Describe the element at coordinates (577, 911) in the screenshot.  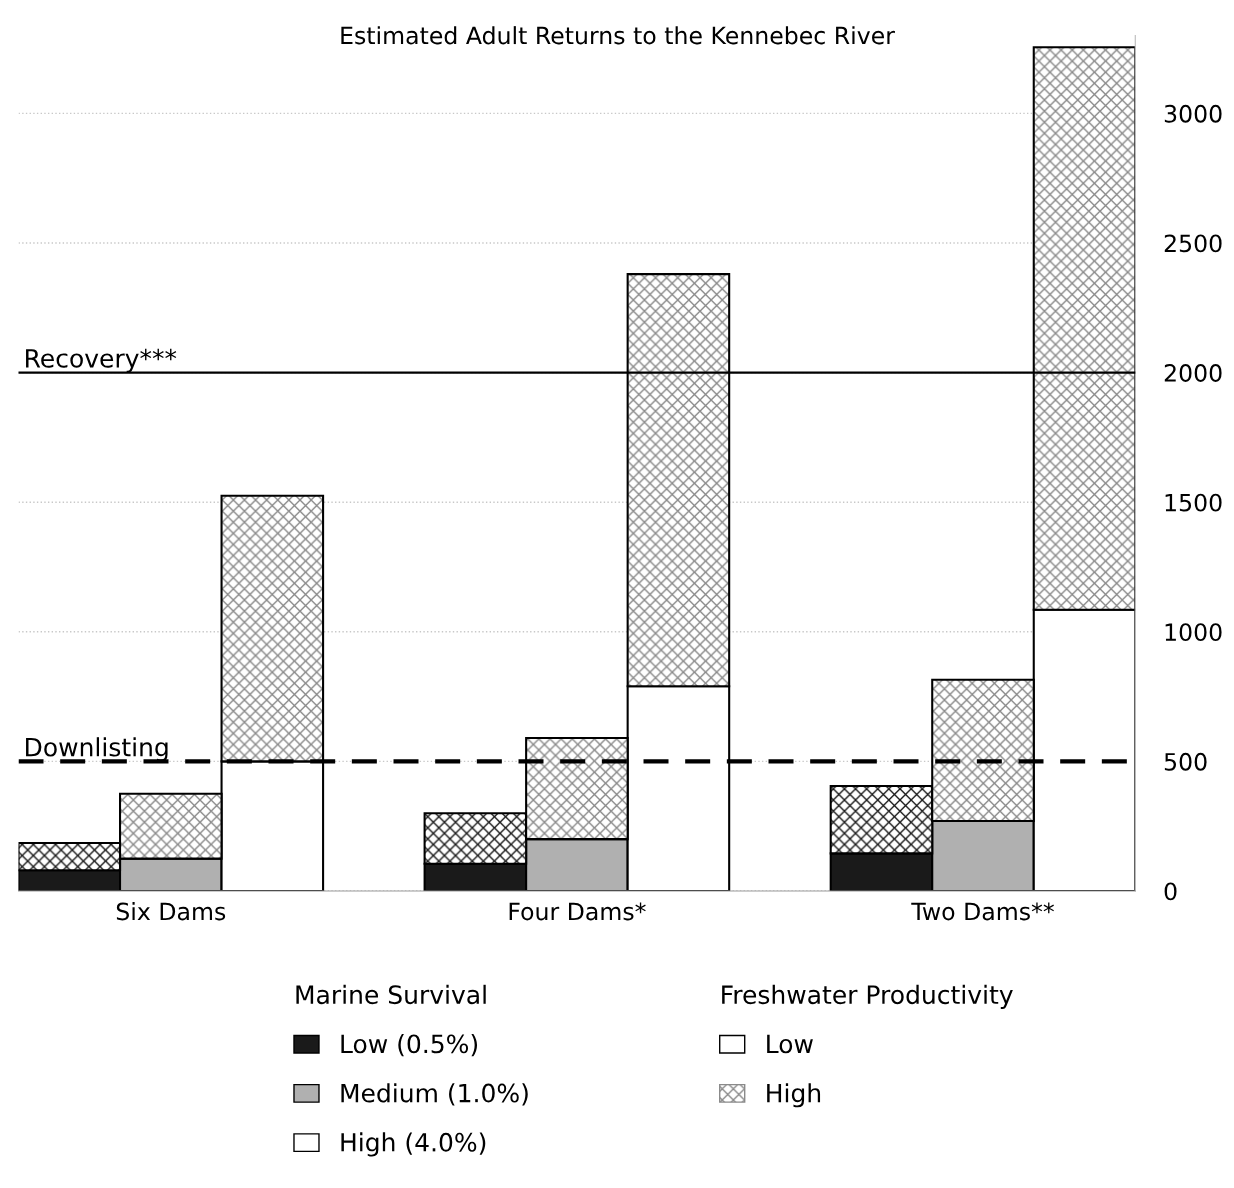
I see `x-tick-label: Four Dams*` at that location.